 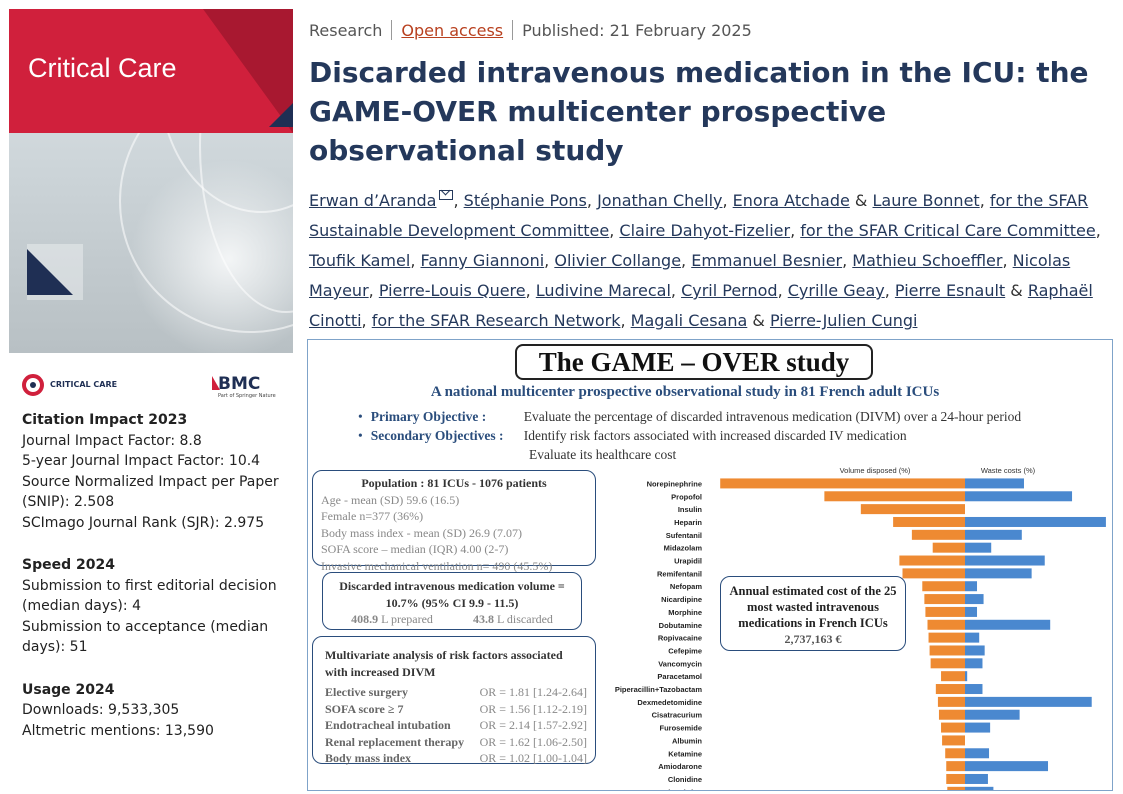 I want to click on author-link: Pierre-Louis Quere, so click(x=452, y=290).